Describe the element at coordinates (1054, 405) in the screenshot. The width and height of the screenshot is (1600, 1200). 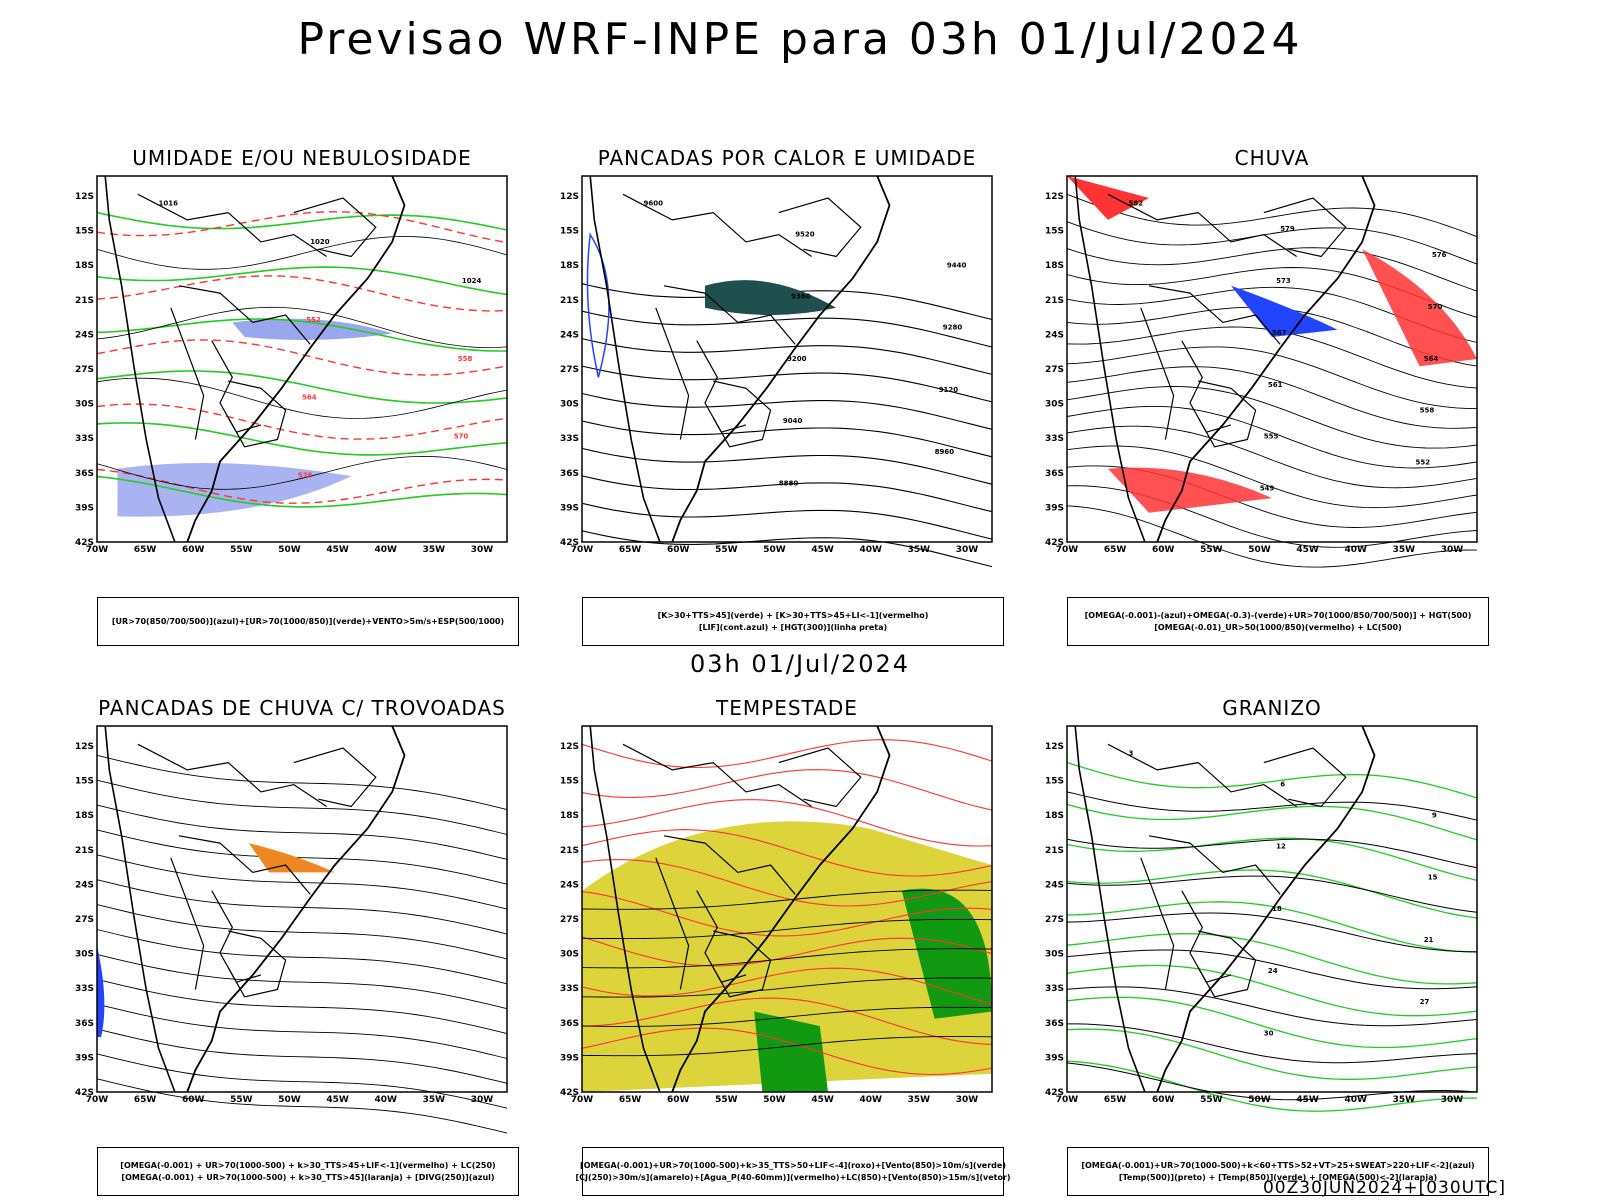
I see `lat-tick-label: 30S` at that location.